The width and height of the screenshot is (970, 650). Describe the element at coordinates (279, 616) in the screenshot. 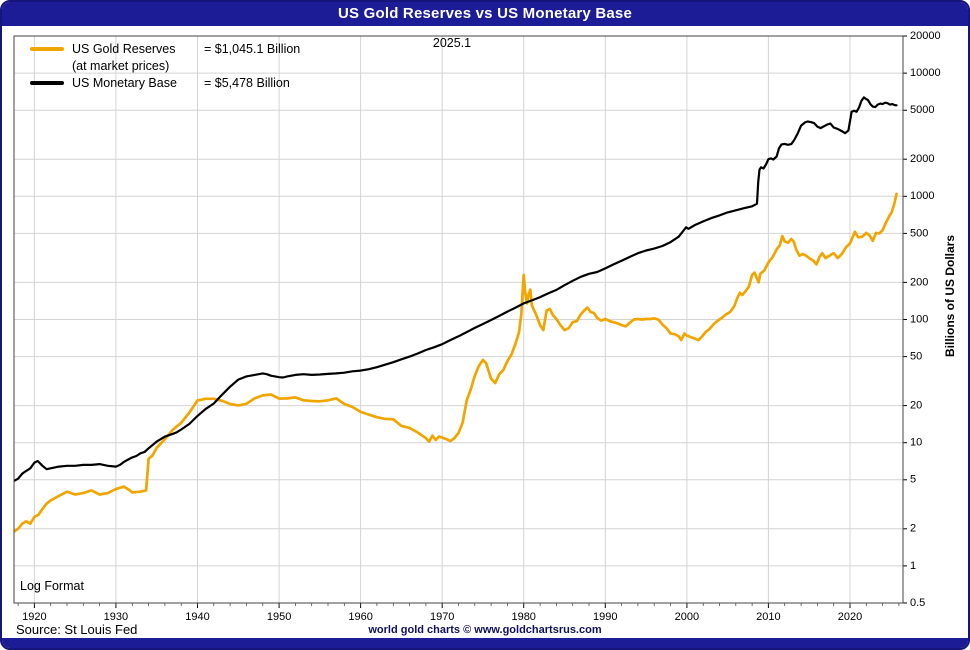

I see `svg-text: 1950` at that location.